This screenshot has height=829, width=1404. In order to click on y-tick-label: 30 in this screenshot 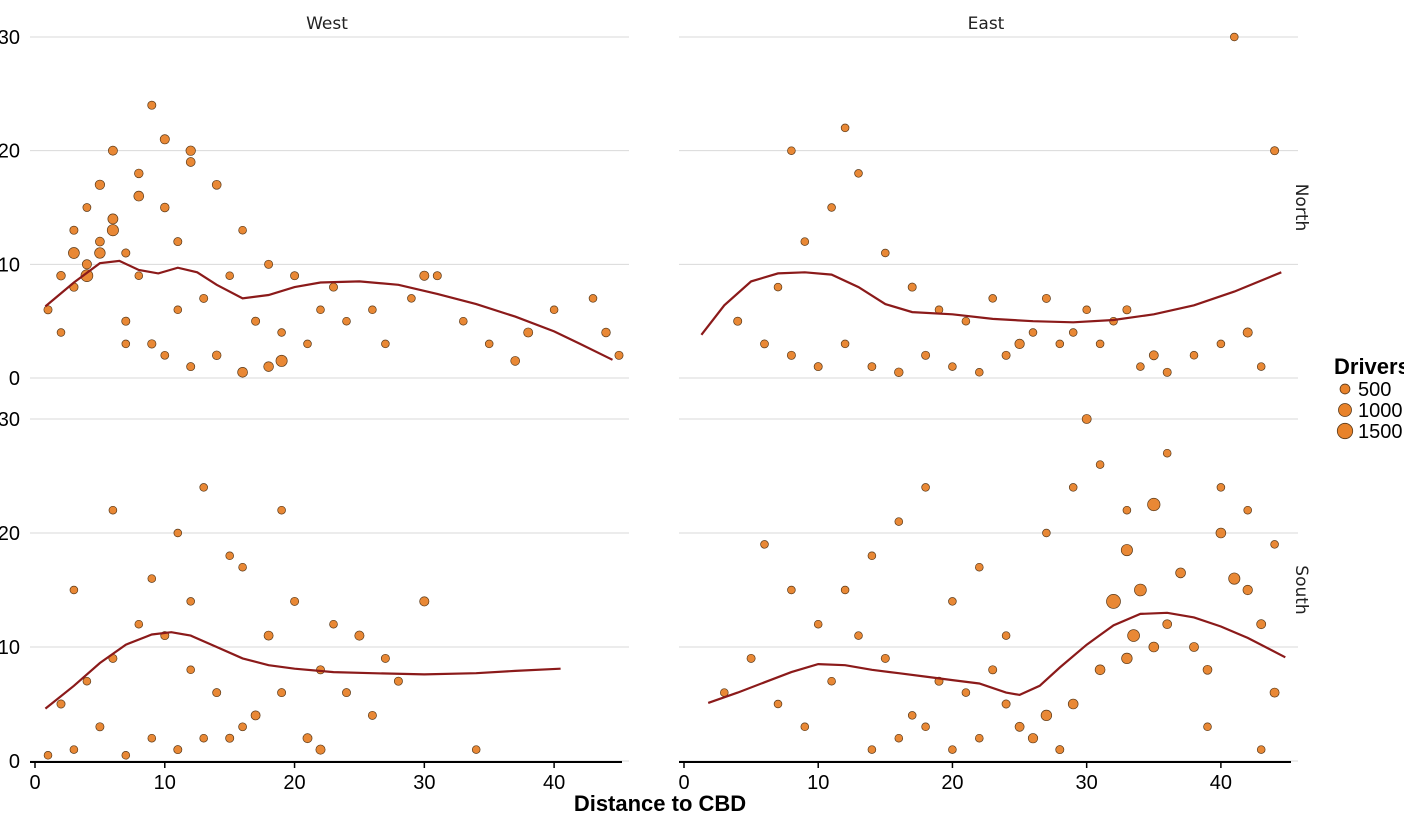, I will do `click(10, 38)`.